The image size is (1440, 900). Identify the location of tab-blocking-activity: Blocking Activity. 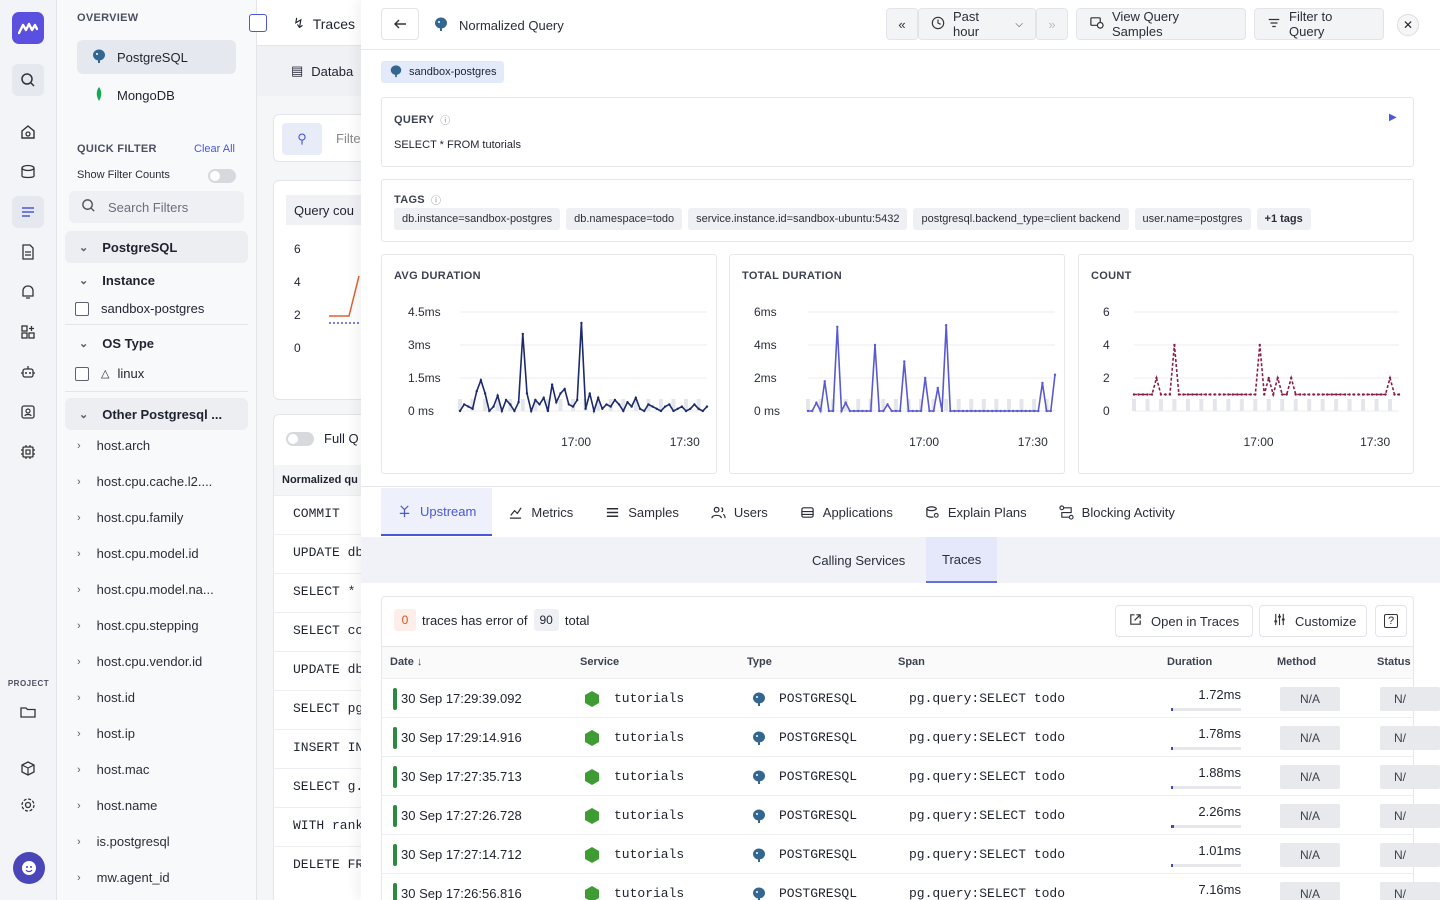
(1117, 512).